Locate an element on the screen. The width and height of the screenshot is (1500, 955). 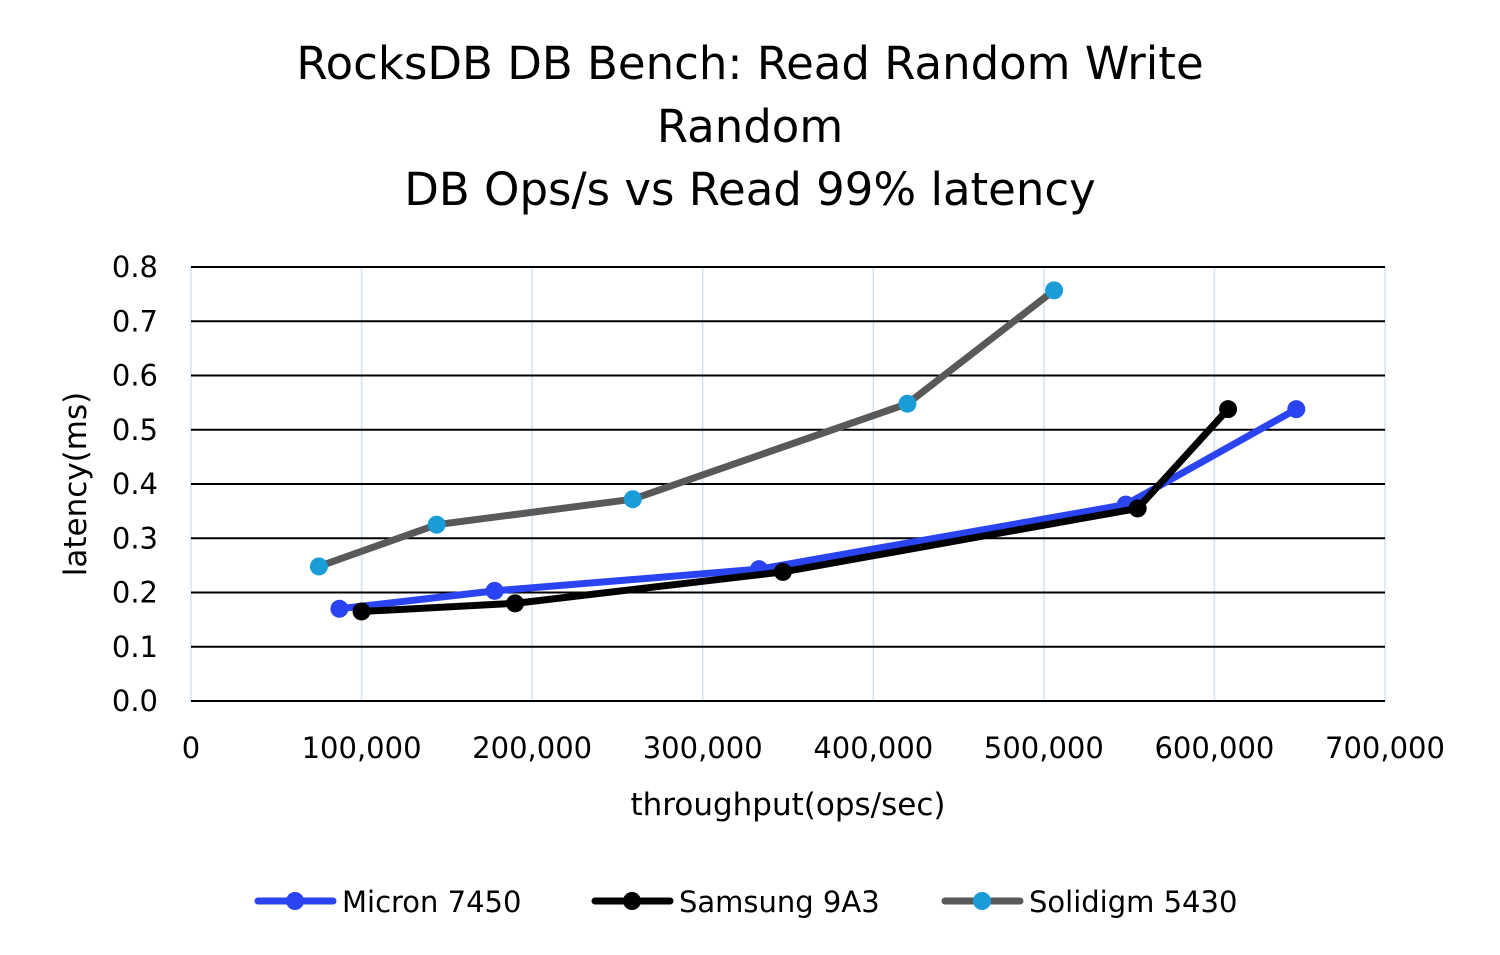
legend-item-solidigm-5430: Solidigm 5430 is located at coordinates (1089, 902).